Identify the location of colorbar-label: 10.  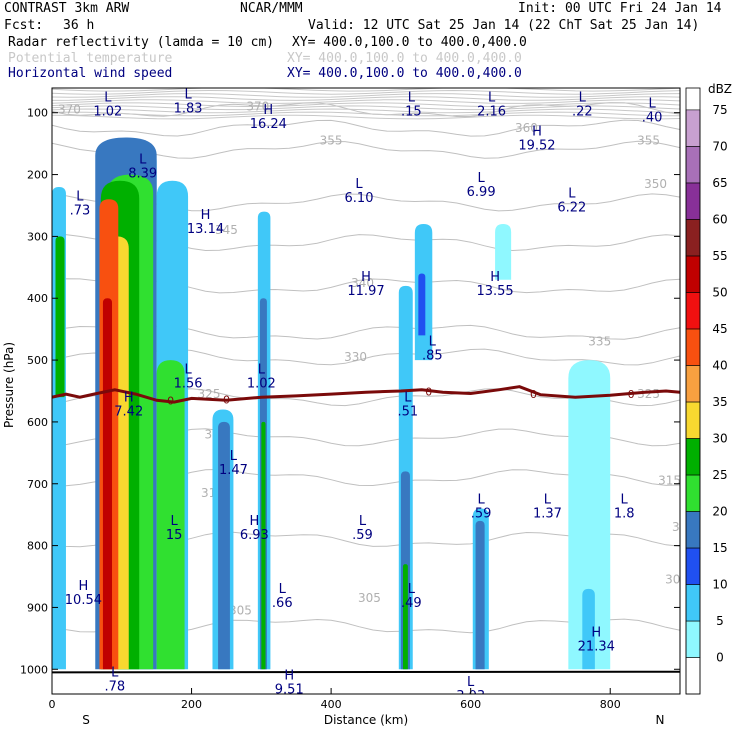
(719, 584).